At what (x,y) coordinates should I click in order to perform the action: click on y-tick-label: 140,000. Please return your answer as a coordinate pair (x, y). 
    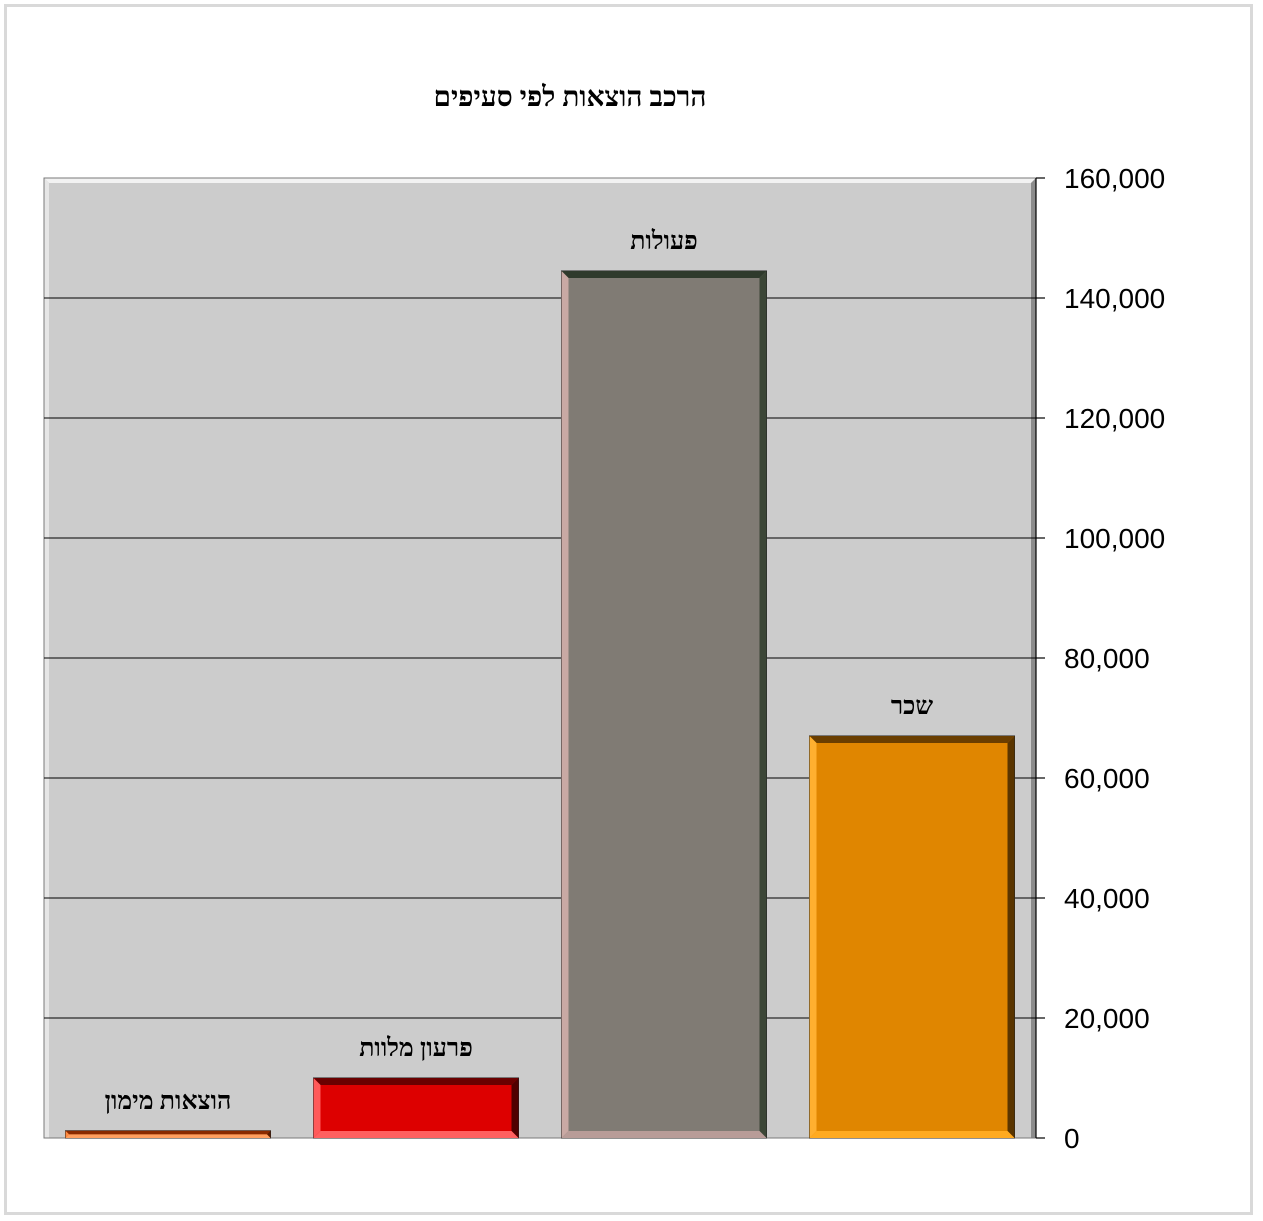
    Looking at the image, I should click on (1114, 298).